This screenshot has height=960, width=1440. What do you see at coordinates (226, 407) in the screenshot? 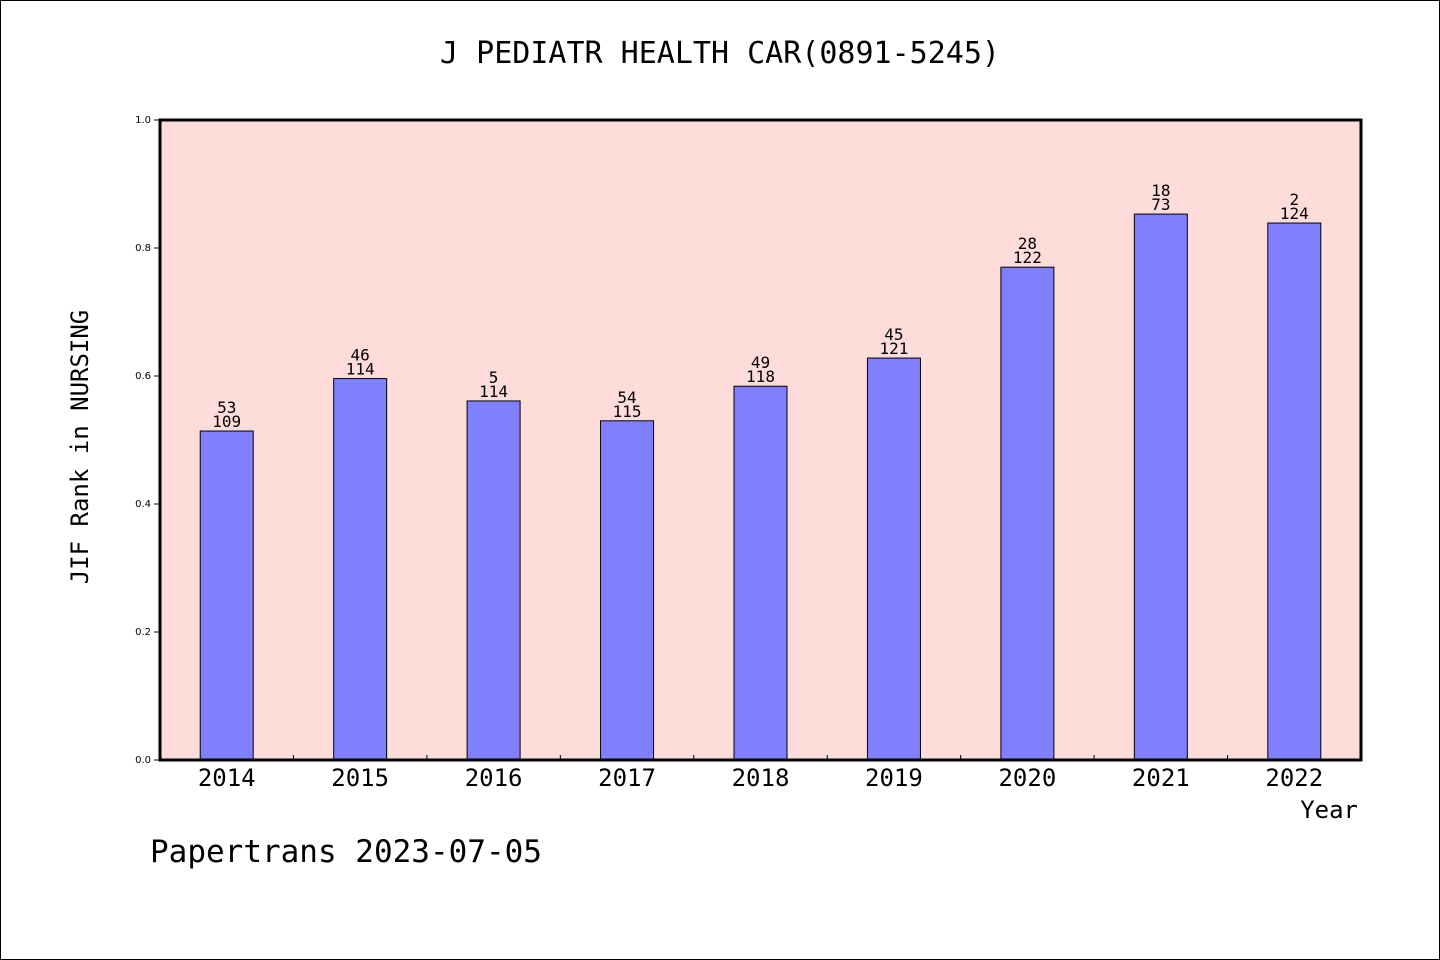
I see `bar-rank-label: 53` at bounding box center [226, 407].